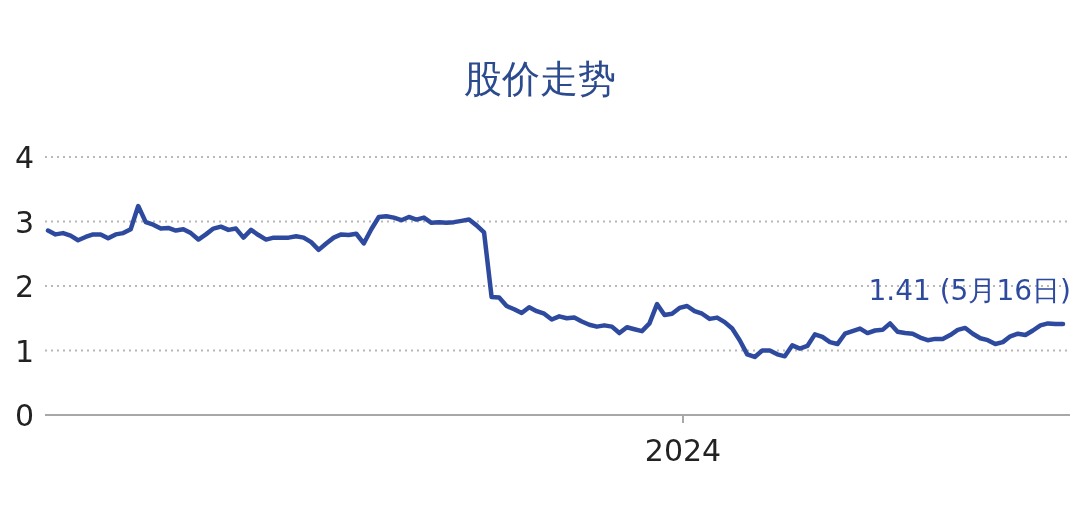 The image size is (1080, 511). Describe the element at coordinates (24, 157) in the screenshot. I see `y-tick-label: 4` at that location.